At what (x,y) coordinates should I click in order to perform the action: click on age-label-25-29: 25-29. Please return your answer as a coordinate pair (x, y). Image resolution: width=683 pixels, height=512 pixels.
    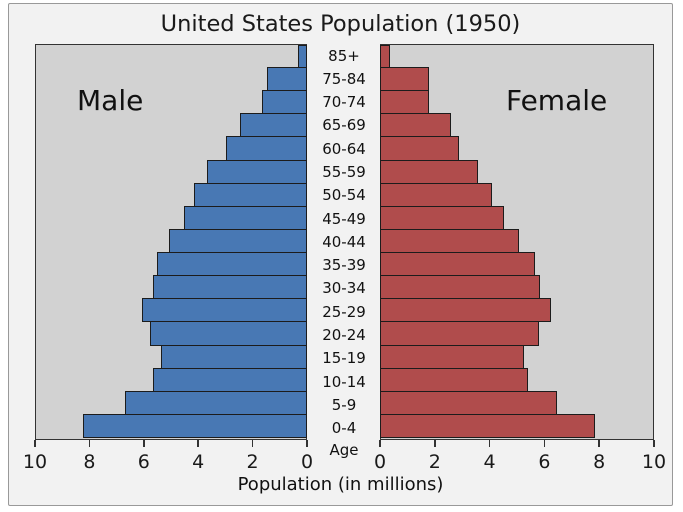
    Looking at the image, I should click on (344, 311).